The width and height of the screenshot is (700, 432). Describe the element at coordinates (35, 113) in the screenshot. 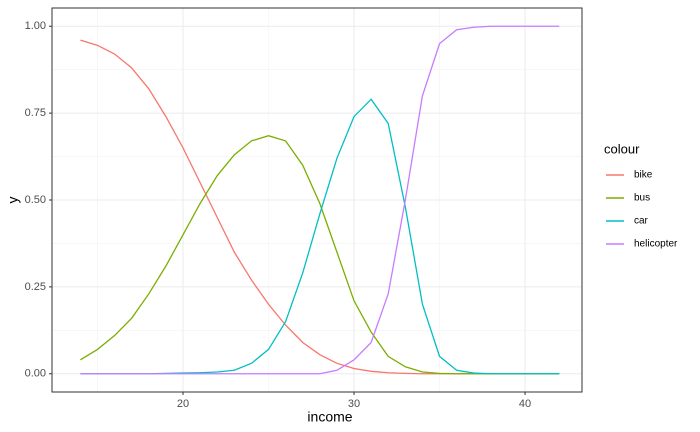

I see `y-tick-label: 0.75` at that location.